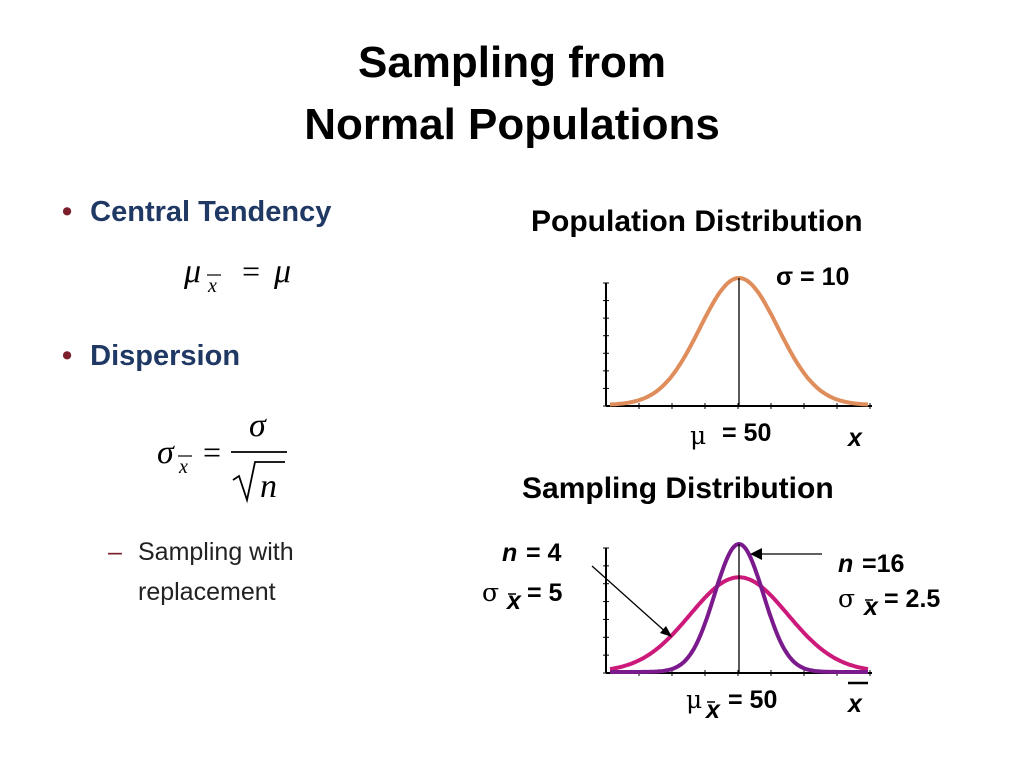  Describe the element at coordinates (115, 552) in the screenshot. I see `dash-icon: –` at that location.